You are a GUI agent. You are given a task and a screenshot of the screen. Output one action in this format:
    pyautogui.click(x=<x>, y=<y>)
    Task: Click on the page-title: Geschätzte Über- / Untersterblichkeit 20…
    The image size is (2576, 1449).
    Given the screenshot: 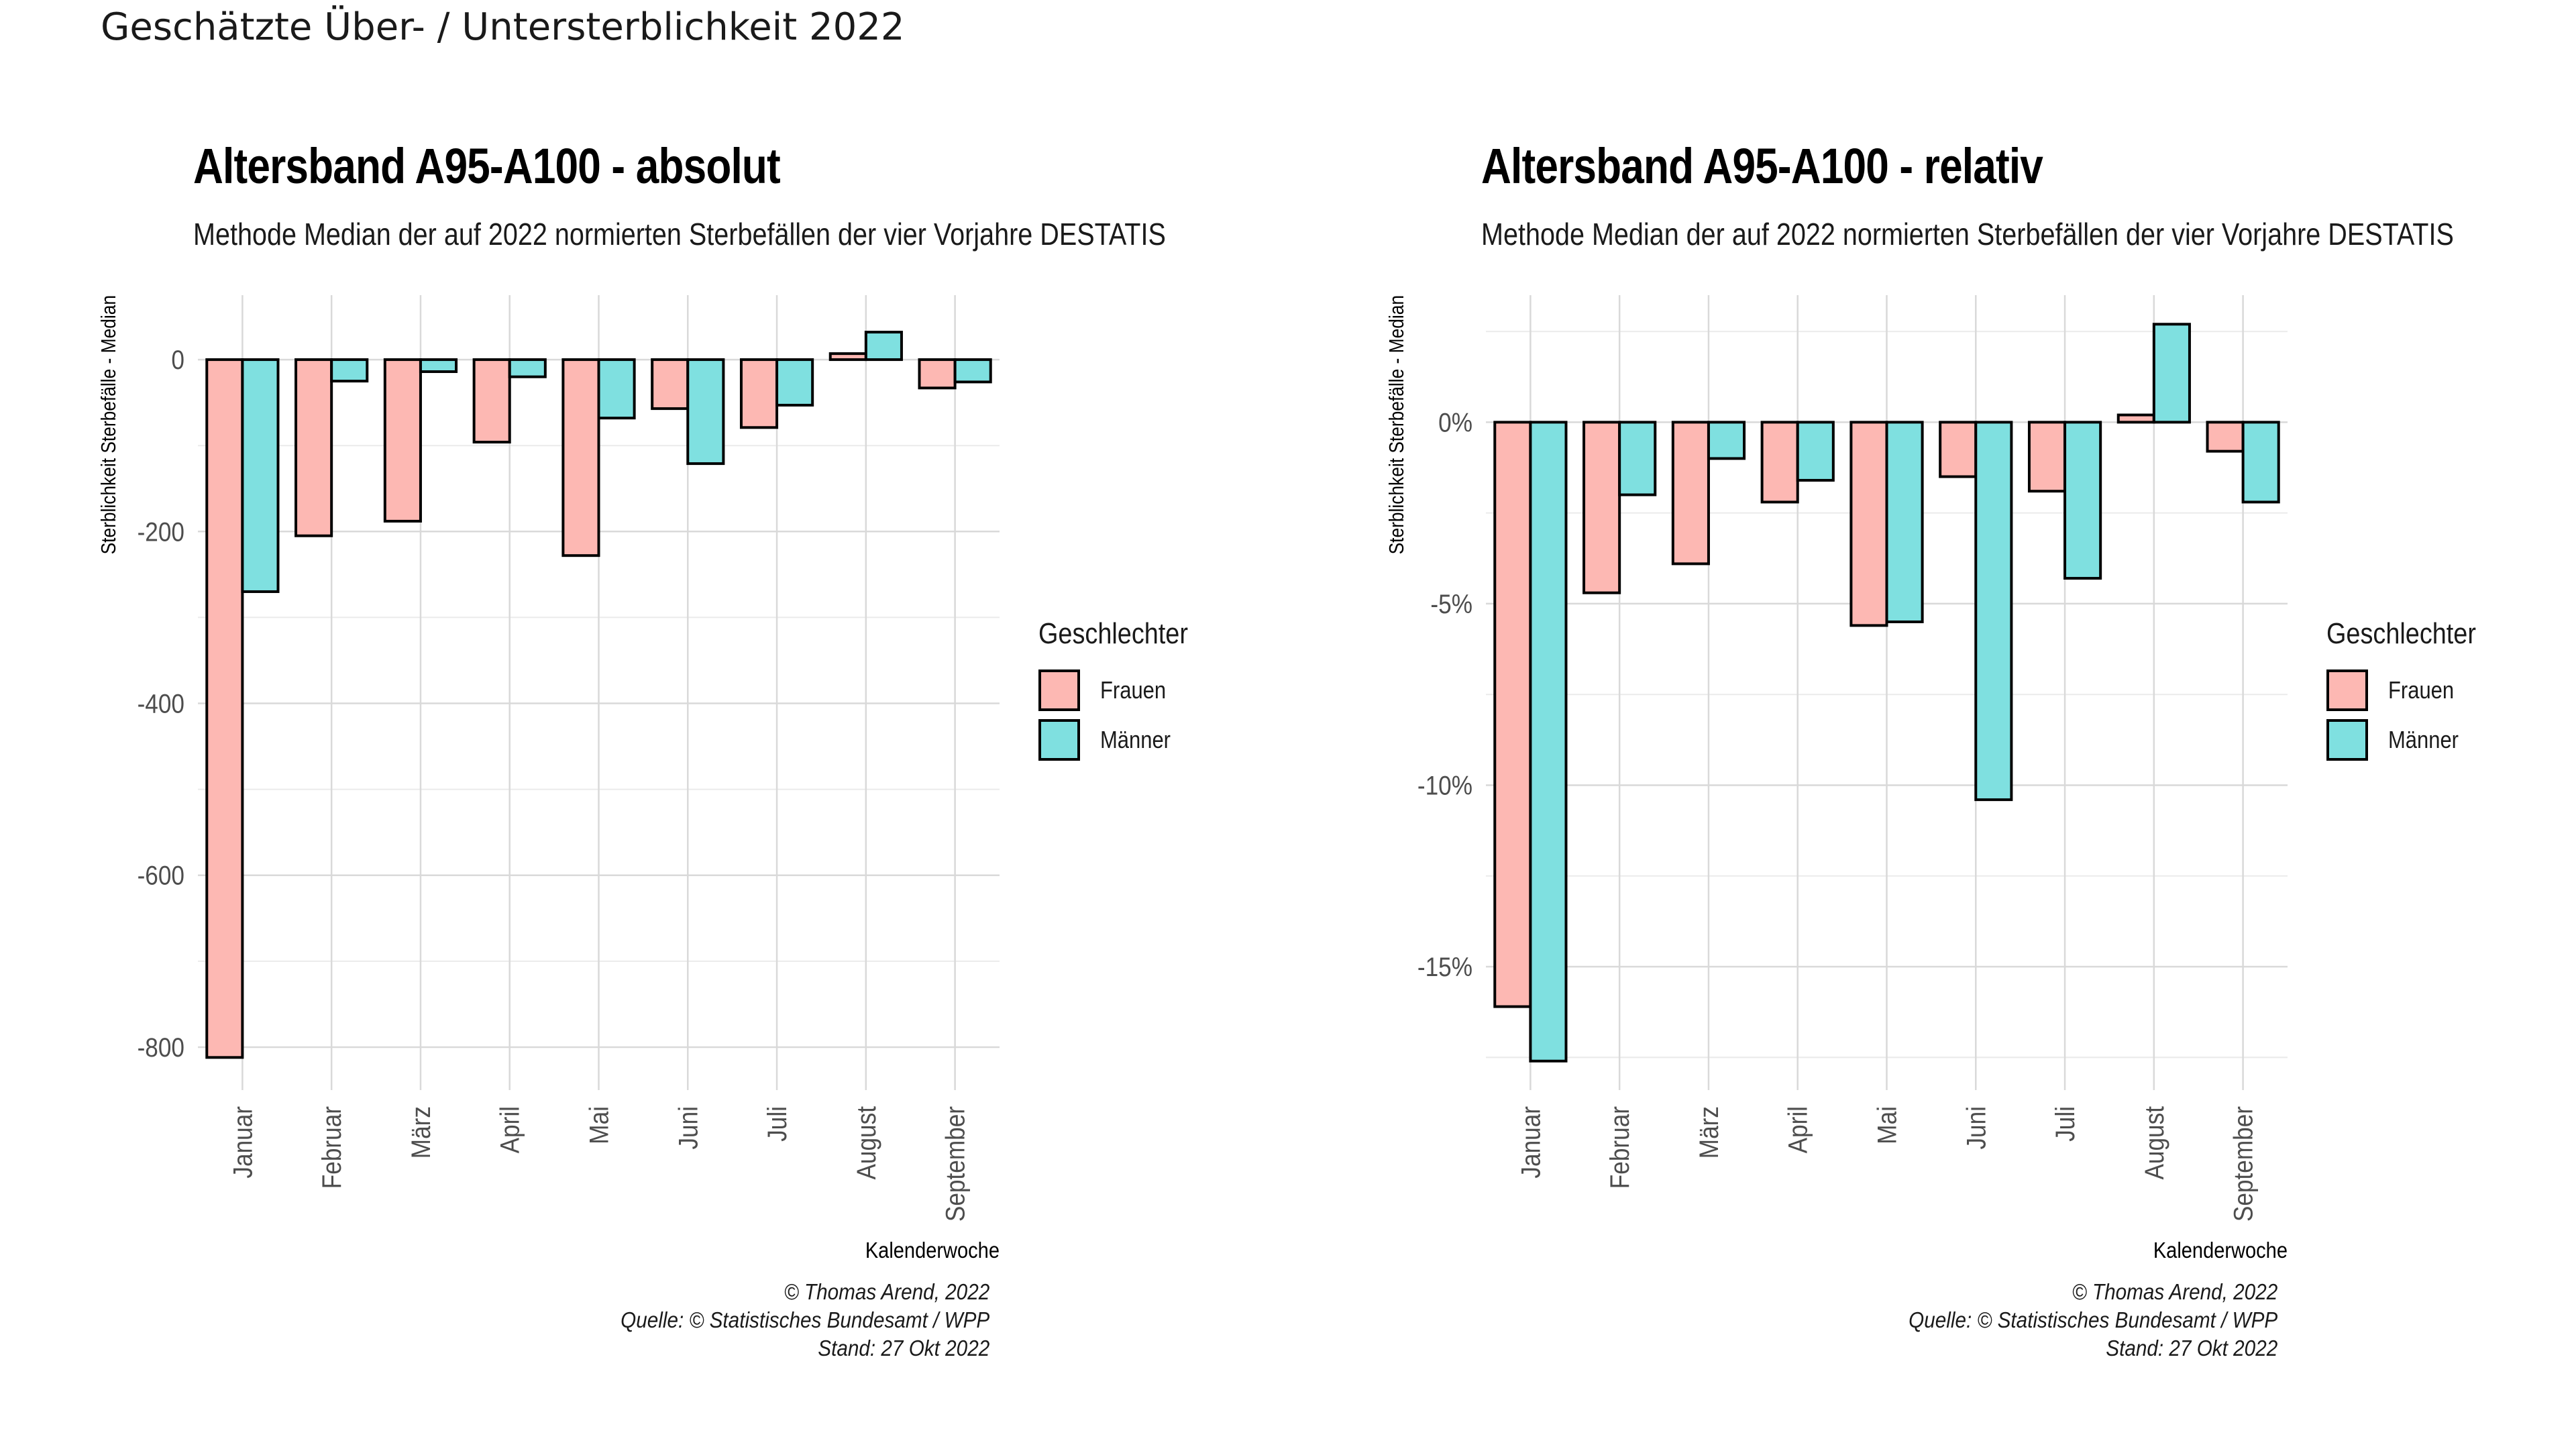 What is the action you would take?
    pyautogui.click(x=503, y=27)
    